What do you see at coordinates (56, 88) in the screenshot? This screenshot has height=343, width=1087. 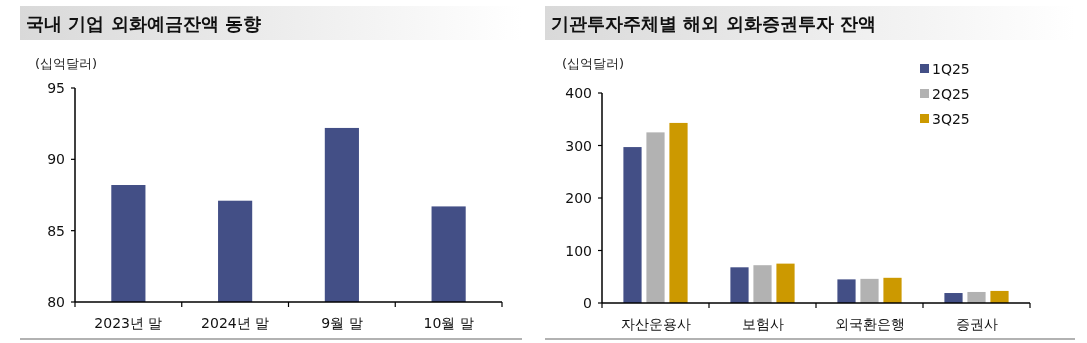 I see `y-tick-label: 95` at bounding box center [56, 88].